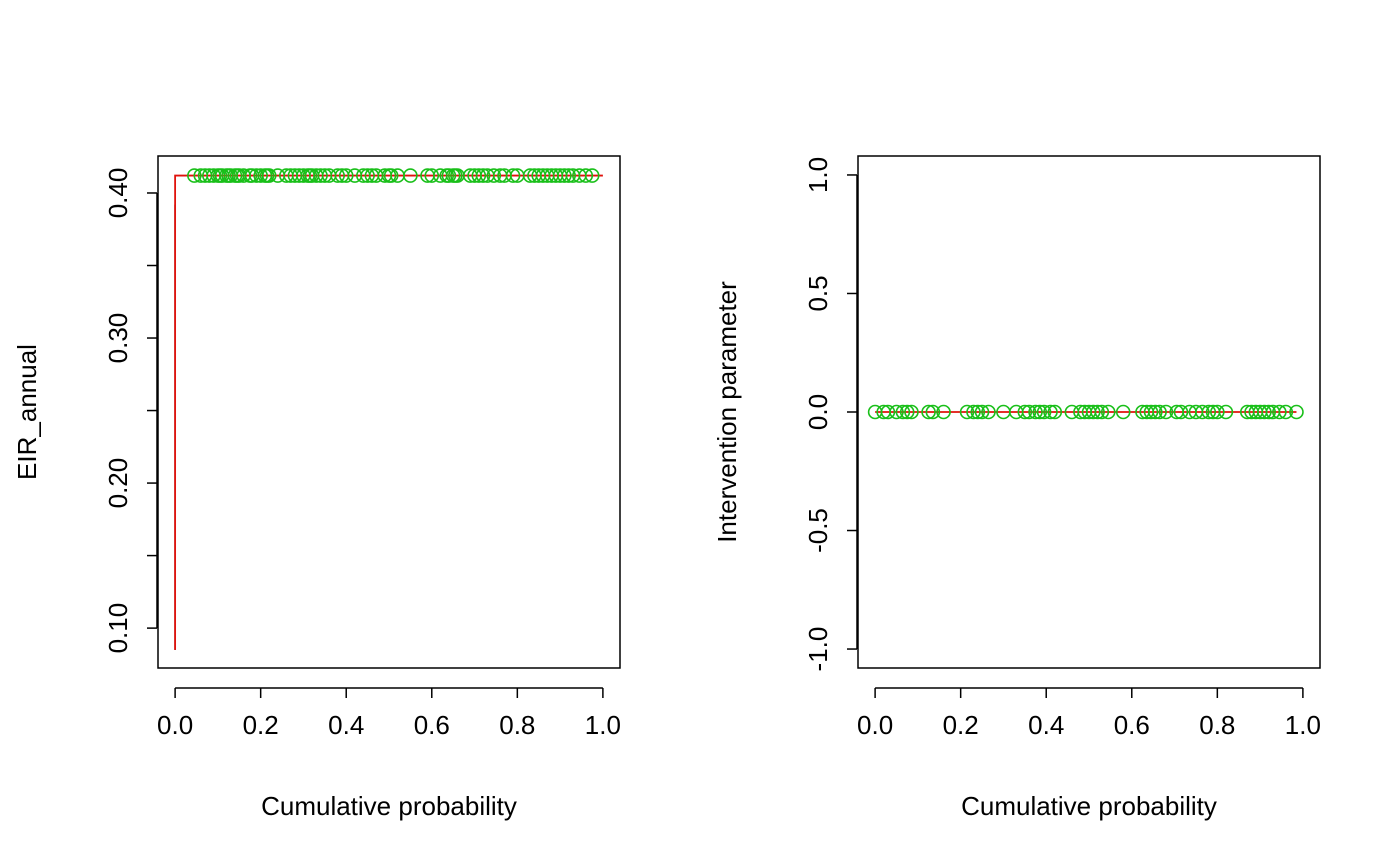 This screenshot has width=1400, height=865. What do you see at coordinates (818, 530) in the screenshot?
I see `y-tick-label: -0.5` at bounding box center [818, 530].